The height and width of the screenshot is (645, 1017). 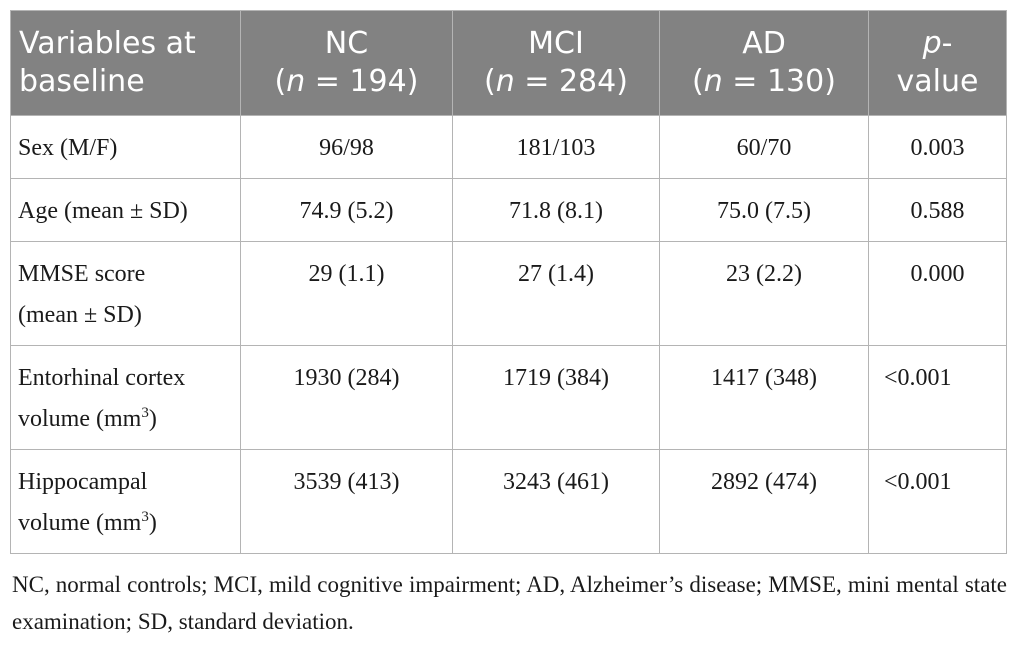 What do you see at coordinates (764, 501) in the screenshot?
I see `cell-ad: 2892 (474)` at bounding box center [764, 501].